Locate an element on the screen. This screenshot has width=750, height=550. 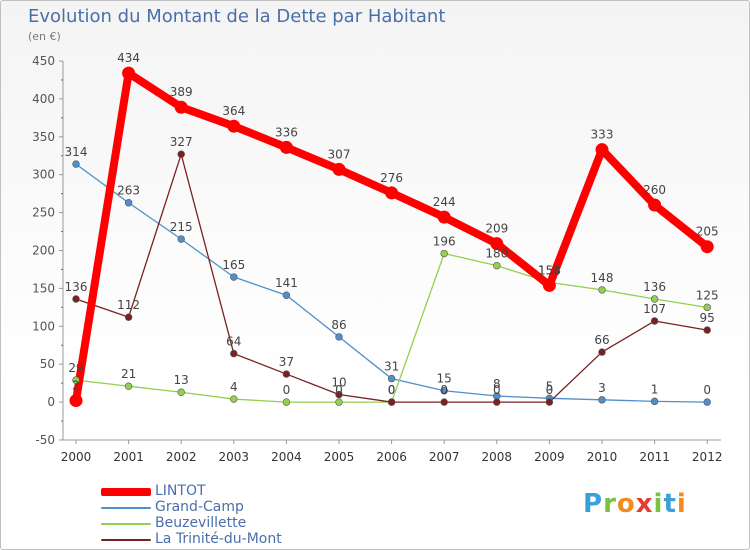
y-tick-label: 50 is located at coordinates (47, 364).